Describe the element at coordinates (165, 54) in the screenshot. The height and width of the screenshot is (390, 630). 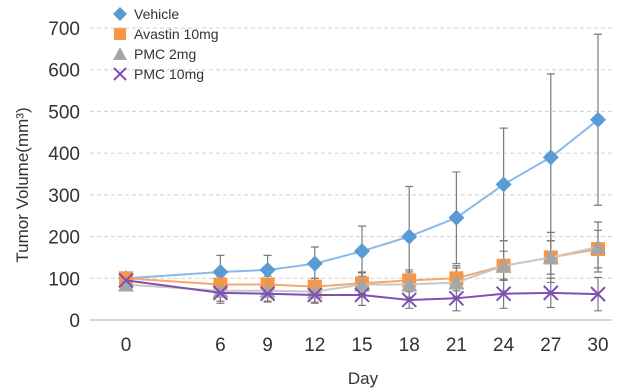
I see `legend-label: PMC 2mg` at that location.